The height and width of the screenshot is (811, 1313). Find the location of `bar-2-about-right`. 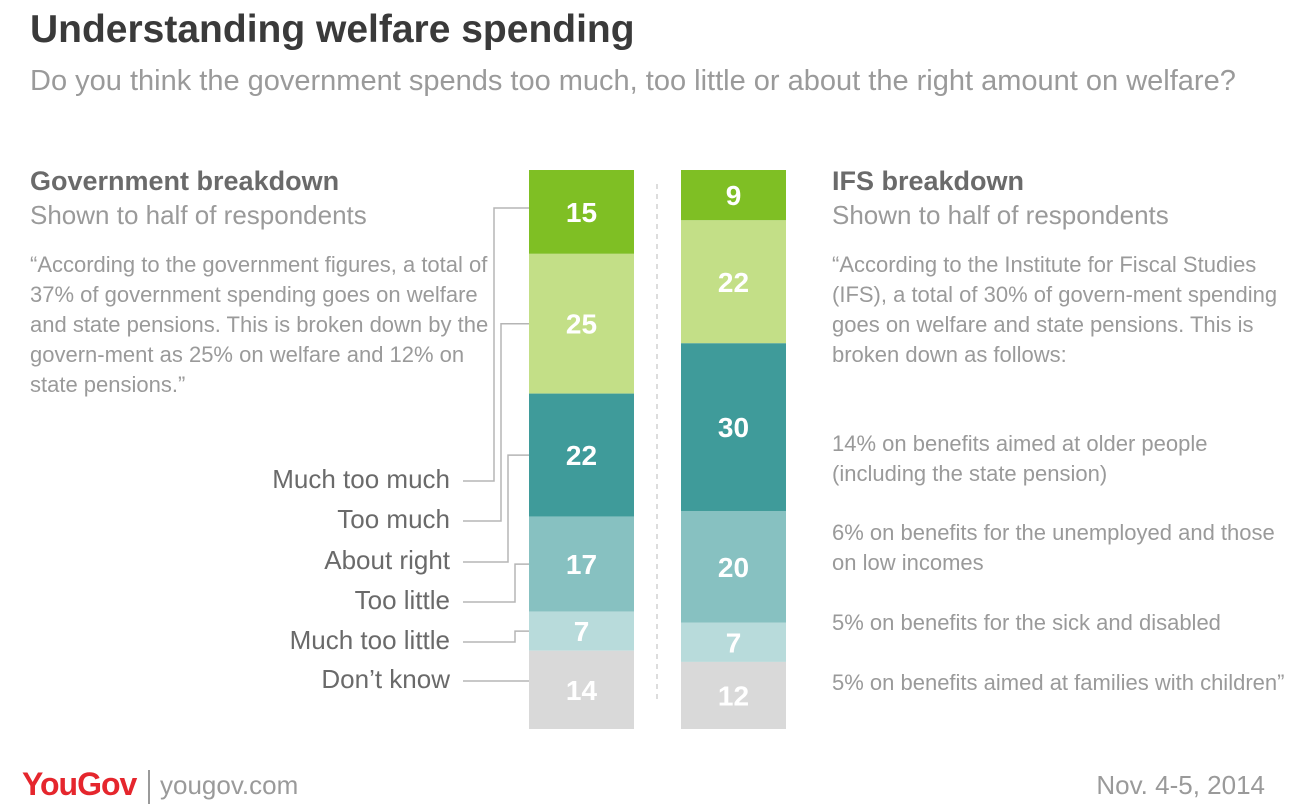

bar-2-about-right is located at coordinates (733, 427).